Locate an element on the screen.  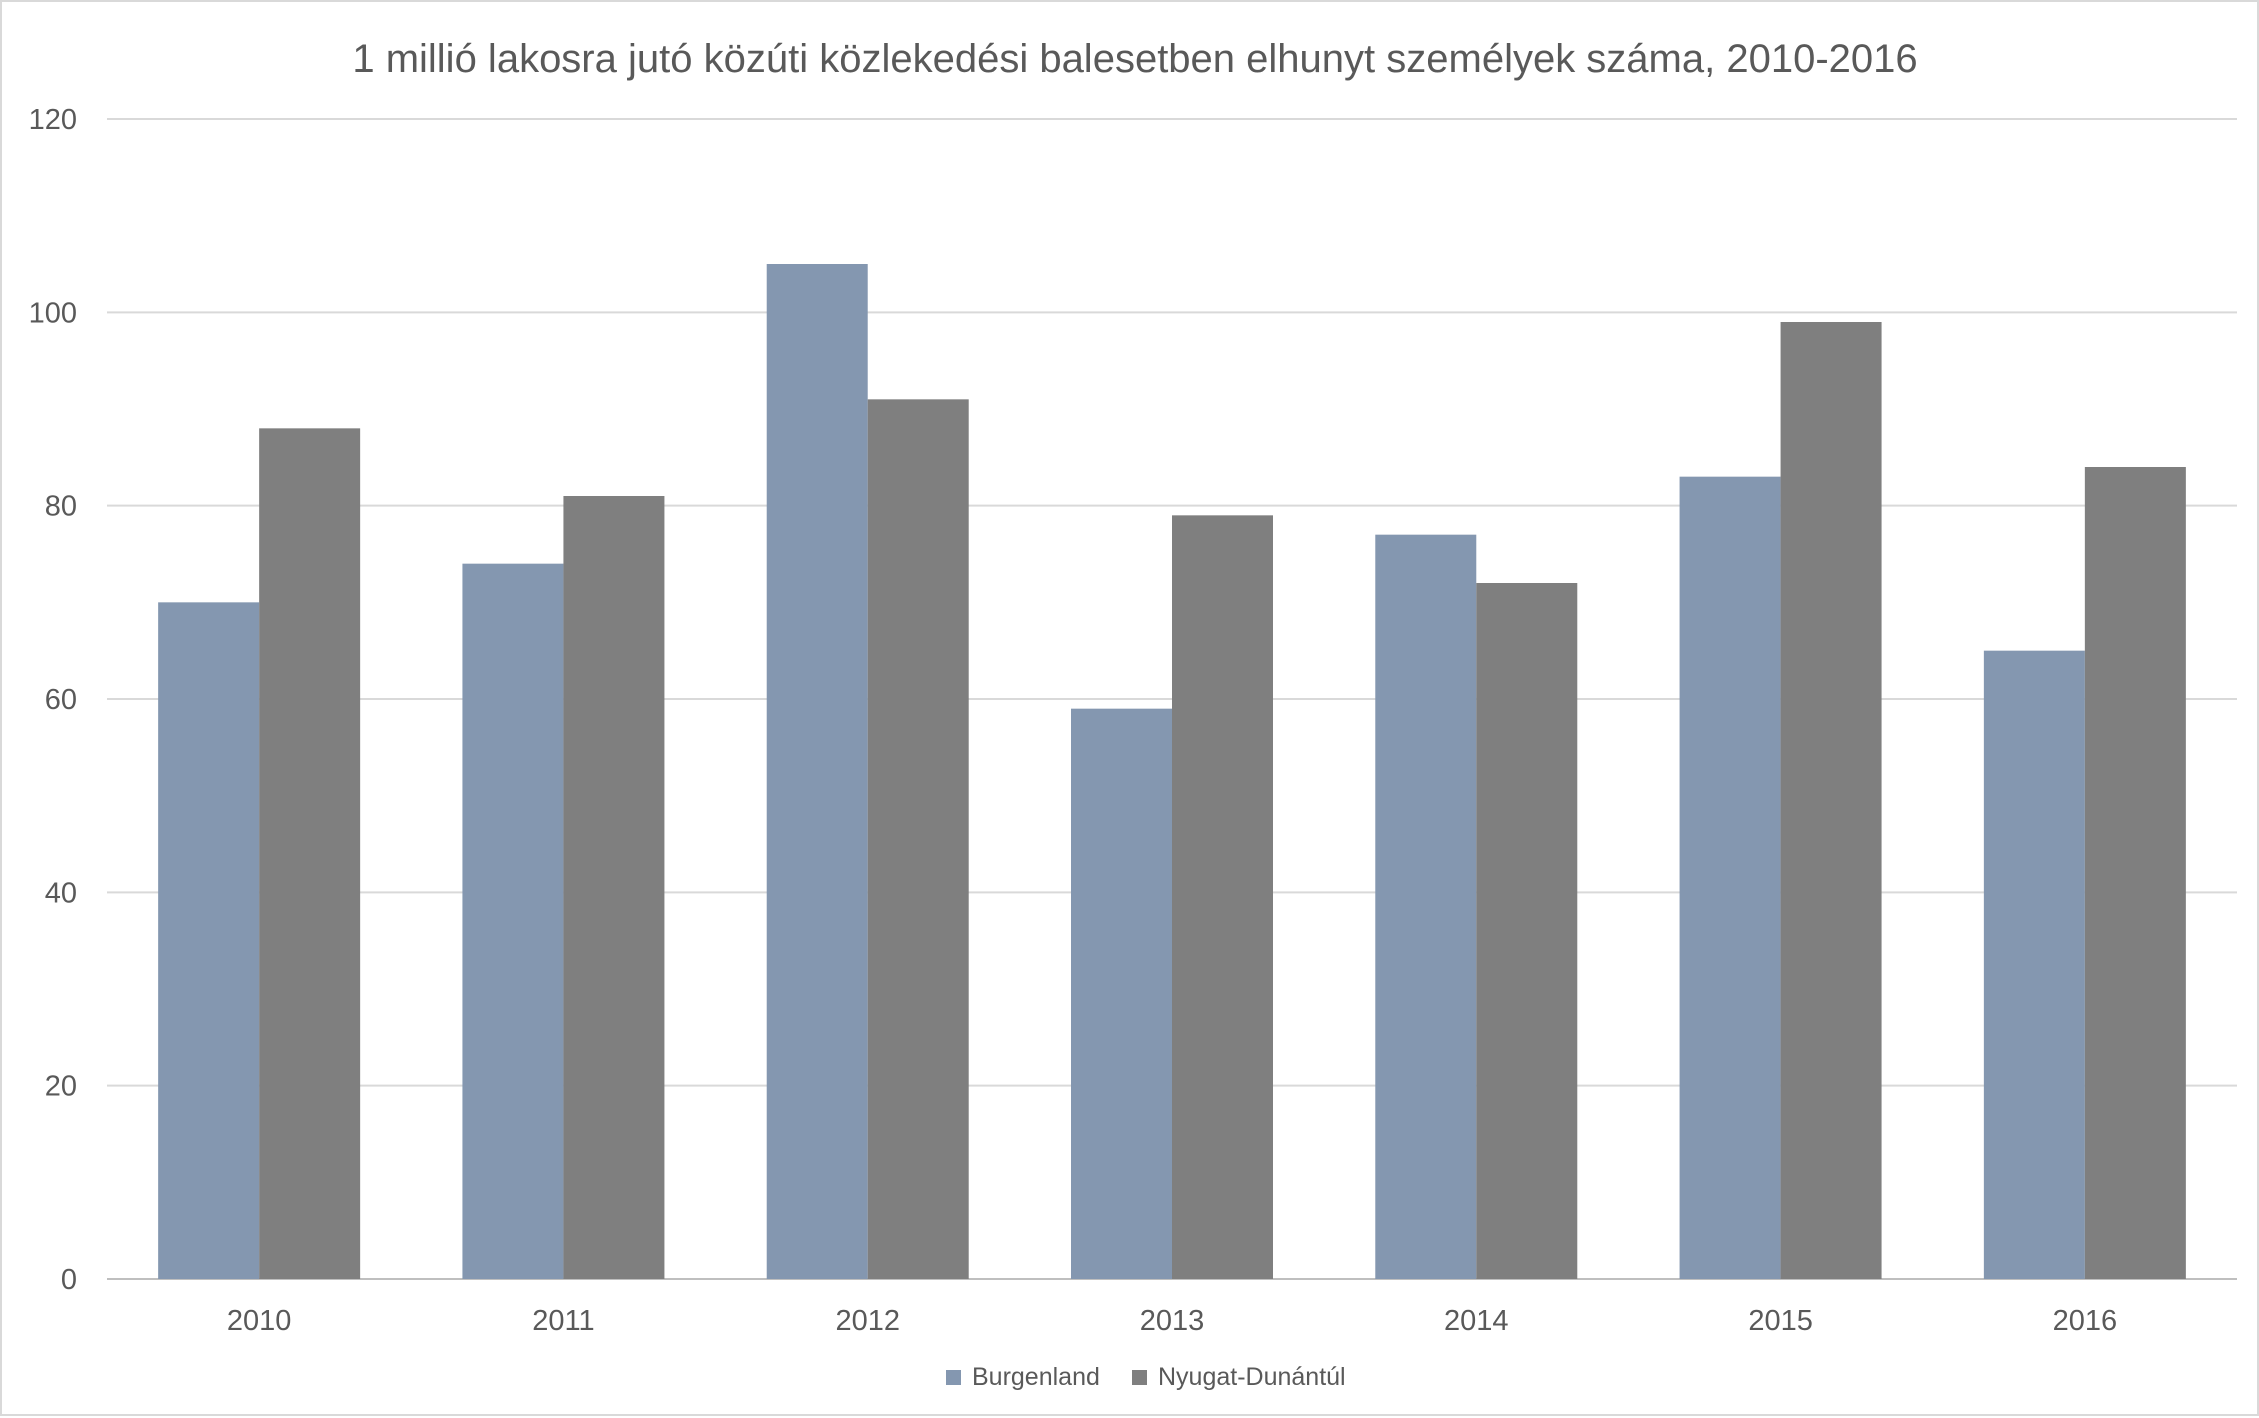
bar-burgenland-2013 is located at coordinates (1121, 993).